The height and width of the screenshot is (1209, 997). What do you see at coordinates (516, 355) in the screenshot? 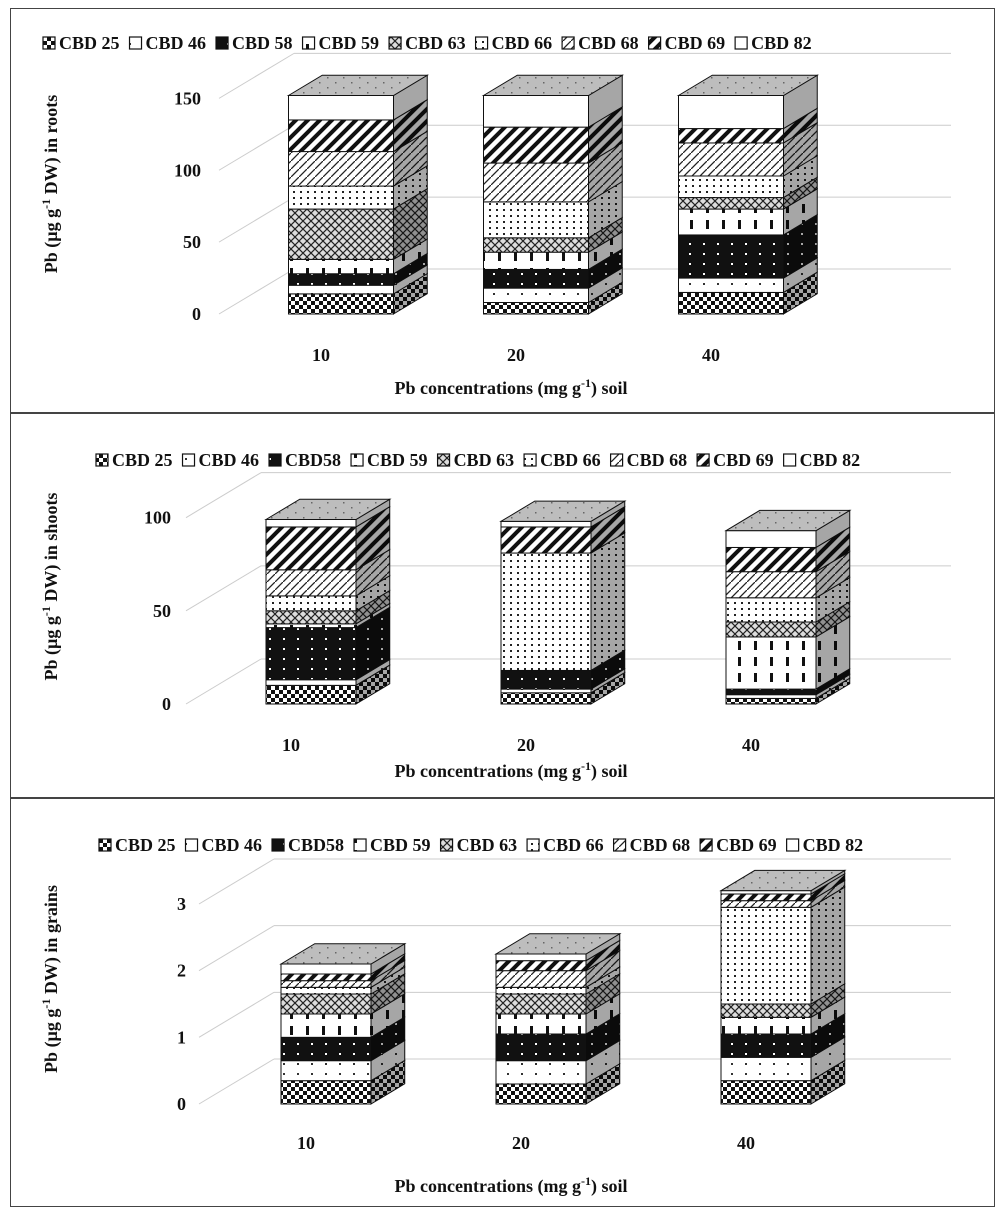
I see `x-tick-label: 20` at bounding box center [516, 355].